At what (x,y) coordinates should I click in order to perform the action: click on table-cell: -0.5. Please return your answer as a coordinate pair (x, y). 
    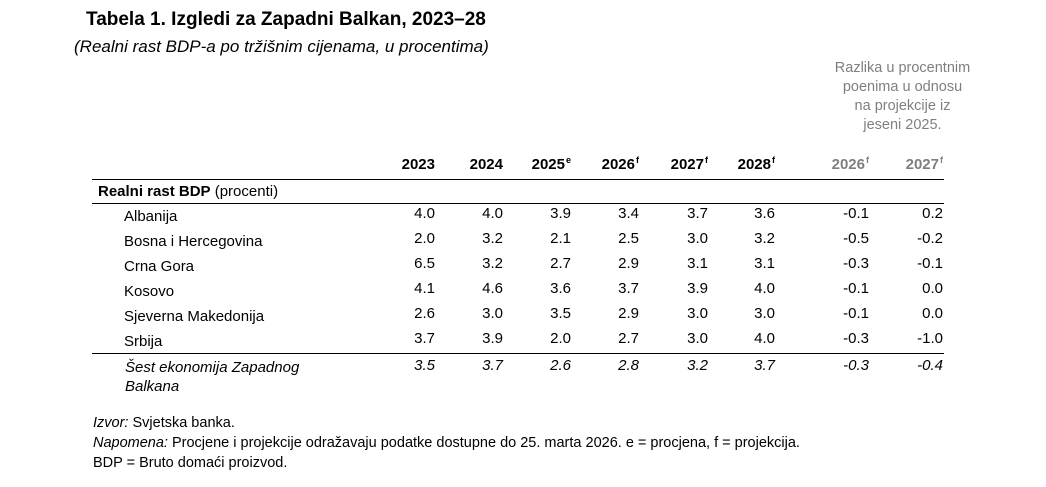
    Looking at the image, I should click on (856, 238).